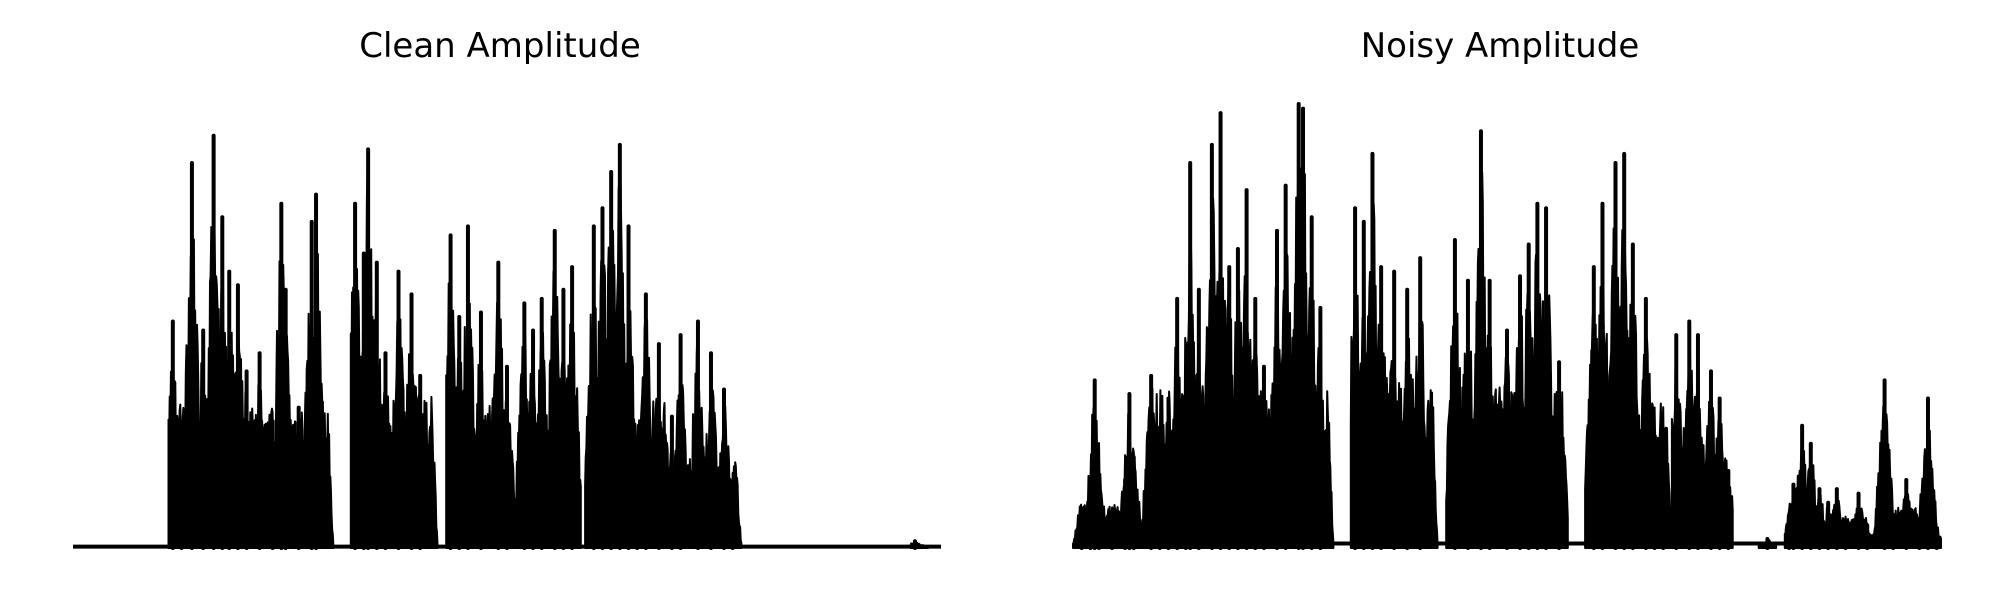 Image resolution: width=2000 pixels, height=600 pixels. Describe the element at coordinates (500, 46) in the screenshot. I see `chart-title-clean: Clean Amplitude` at that location.